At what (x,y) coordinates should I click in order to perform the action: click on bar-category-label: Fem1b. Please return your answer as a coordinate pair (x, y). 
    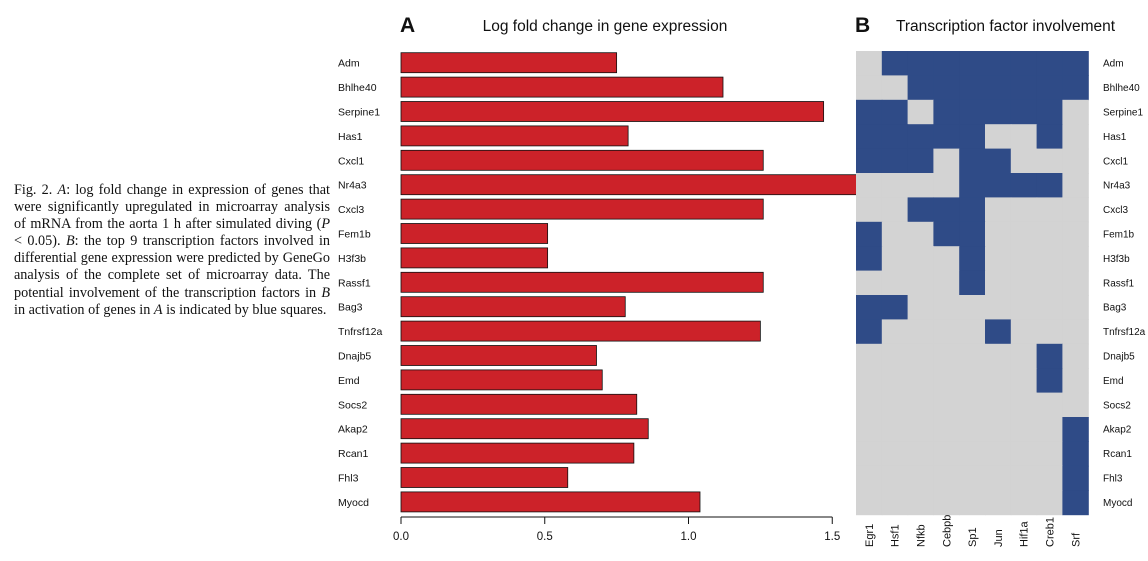
    Looking at the image, I should click on (354, 235).